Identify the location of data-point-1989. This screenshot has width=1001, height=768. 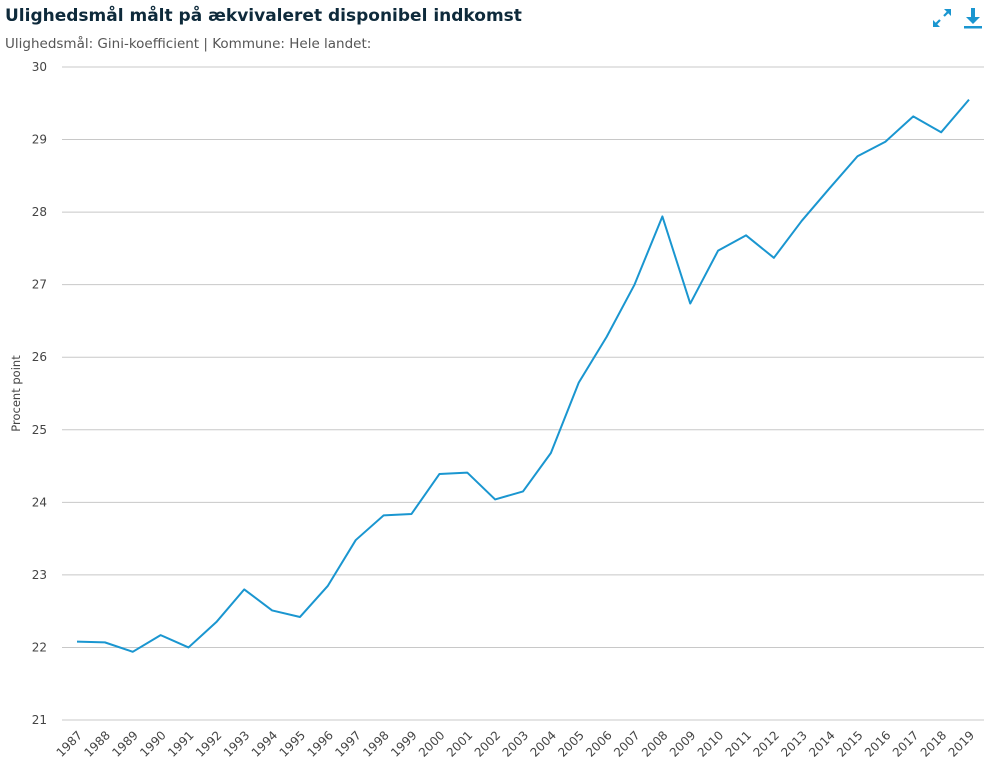
(133, 652).